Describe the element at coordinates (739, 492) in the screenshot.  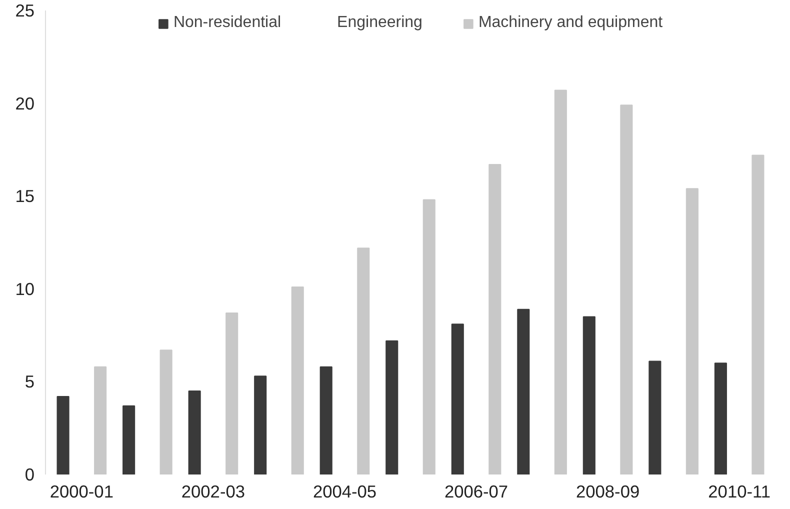
I see `x-tick-label: 2010-11` at that location.